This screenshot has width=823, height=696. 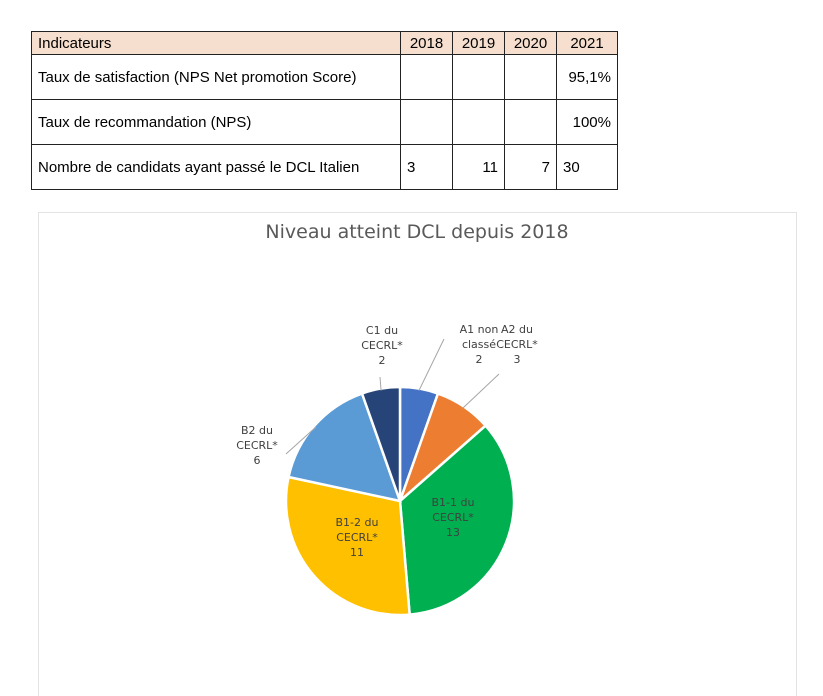 I want to click on cell-2021: 100%, so click(x=587, y=122).